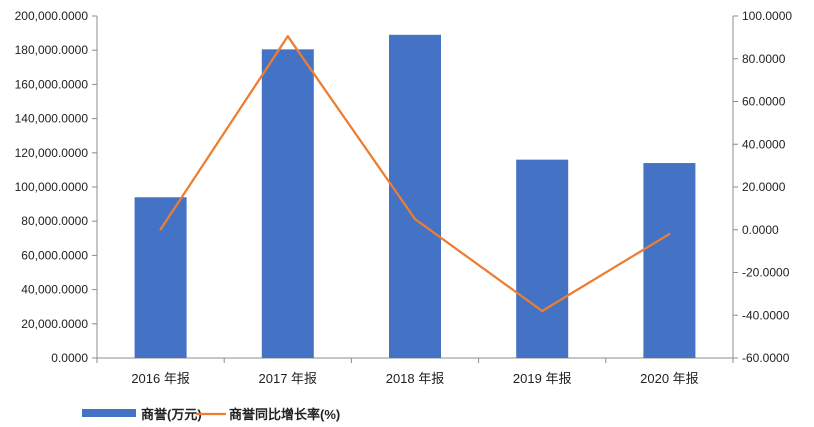 The width and height of the screenshot is (814, 427). Describe the element at coordinates (69, 358) in the screenshot. I see `left-y-tick-label: 0.0000` at that location.